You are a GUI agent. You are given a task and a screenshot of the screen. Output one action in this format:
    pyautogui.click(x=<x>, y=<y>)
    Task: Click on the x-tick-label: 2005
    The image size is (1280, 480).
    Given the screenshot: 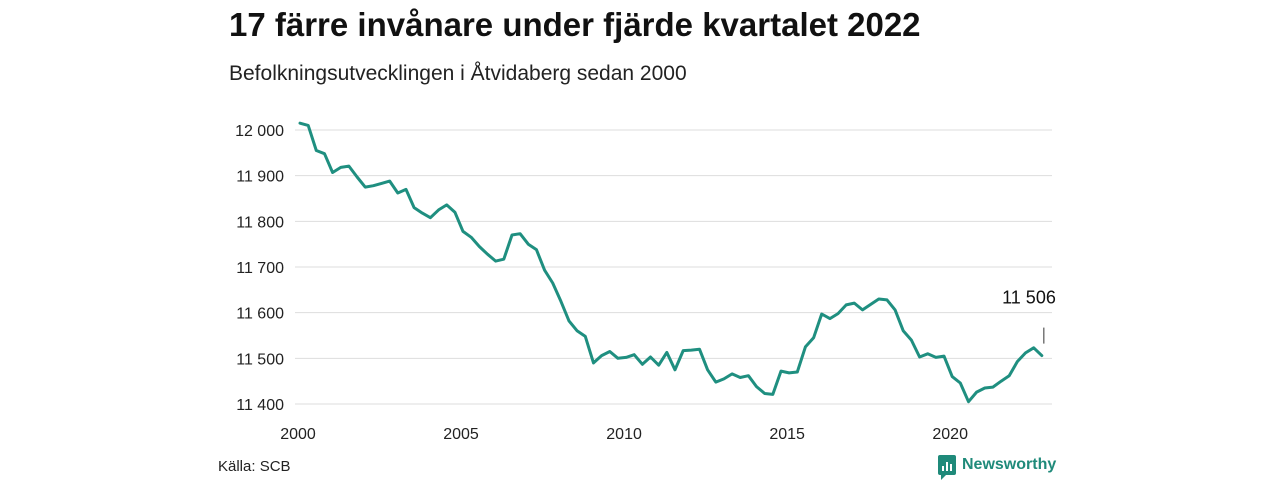 What is the action you would take?
    pyautogui.click(x=461, y=434)
    